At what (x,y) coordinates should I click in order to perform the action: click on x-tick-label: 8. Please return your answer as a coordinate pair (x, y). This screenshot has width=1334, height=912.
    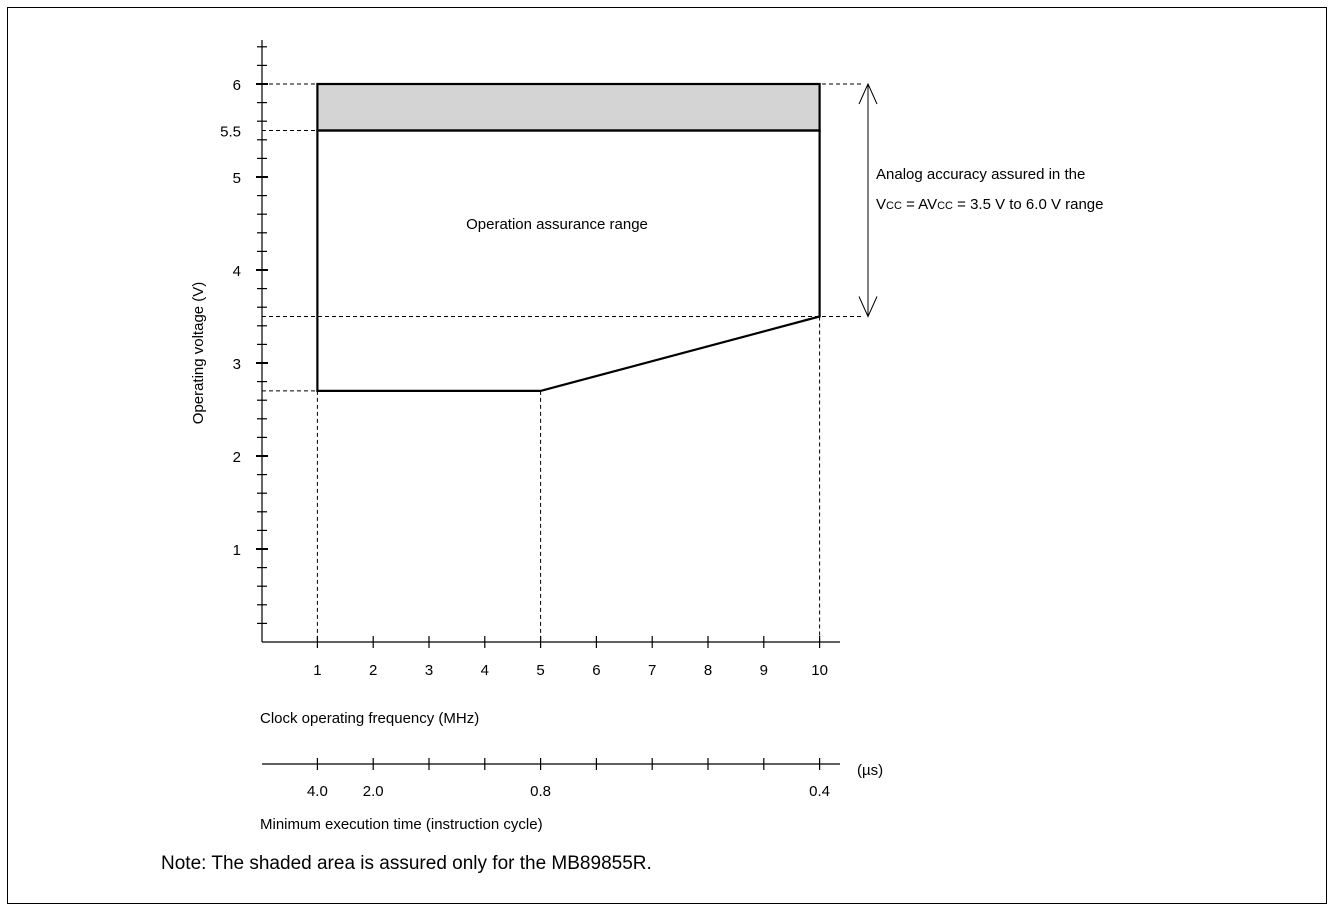
    Looking at the image, I should click on (708, 670).